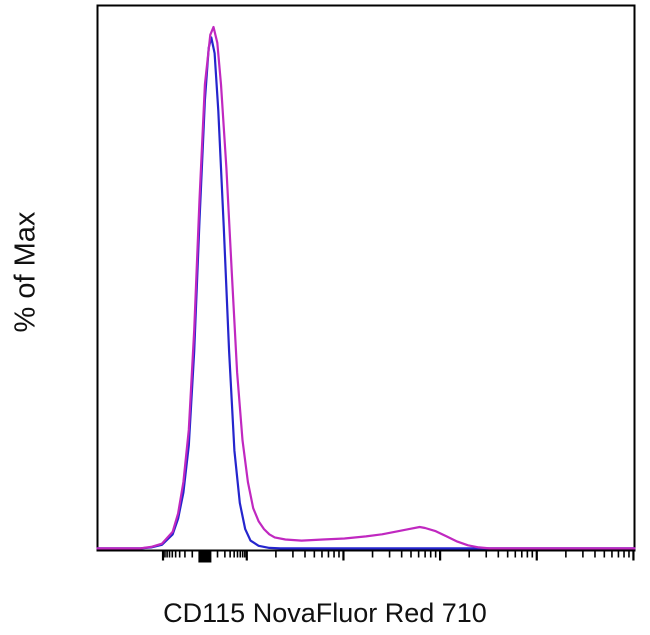 Image resolution: width=650 pixels, height=635 pixels. What do you see at coordinates (25, 272) in the screenshot?
I see `y-axis-label: % of Max` at bounding box center [25, 272].